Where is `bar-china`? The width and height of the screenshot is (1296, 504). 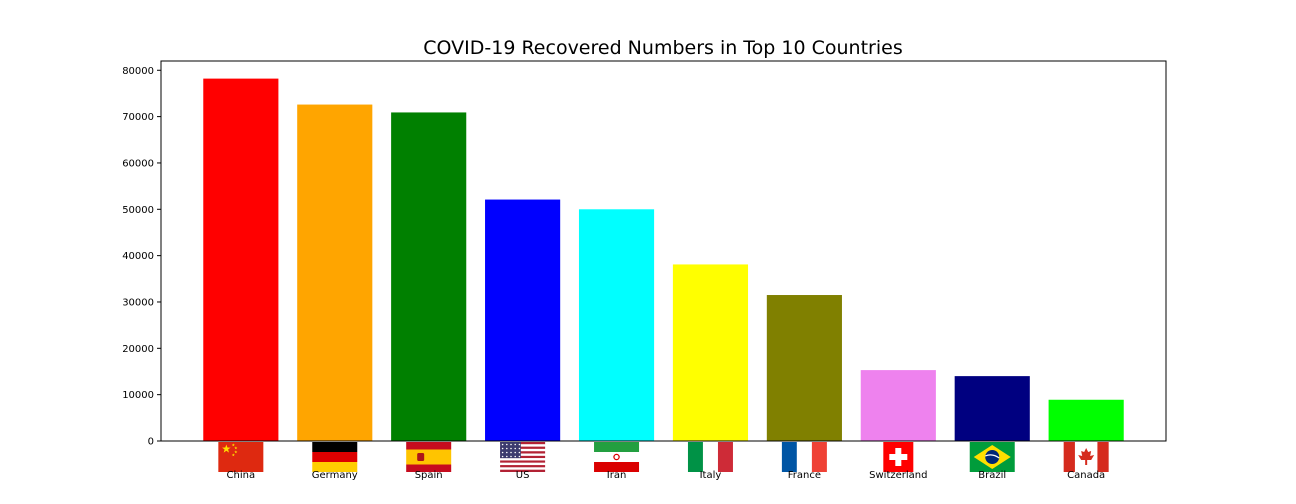
bar-china is located at coordinates (241, 260).